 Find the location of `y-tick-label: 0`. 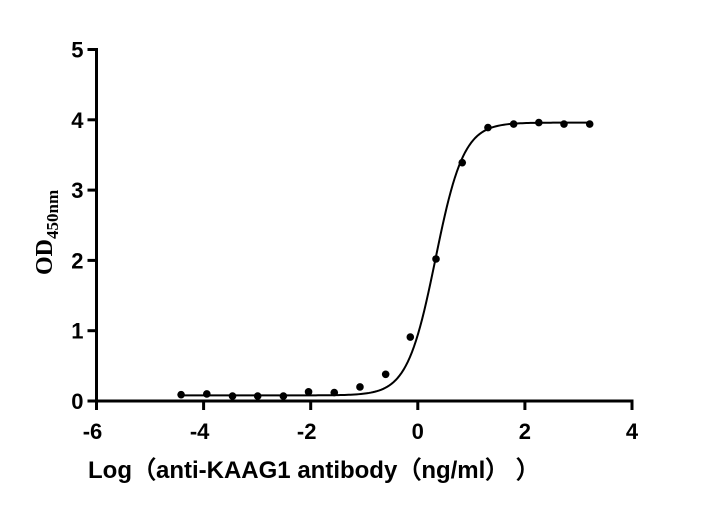

y-tick-label: 0 is located at coordinates (77, 401).